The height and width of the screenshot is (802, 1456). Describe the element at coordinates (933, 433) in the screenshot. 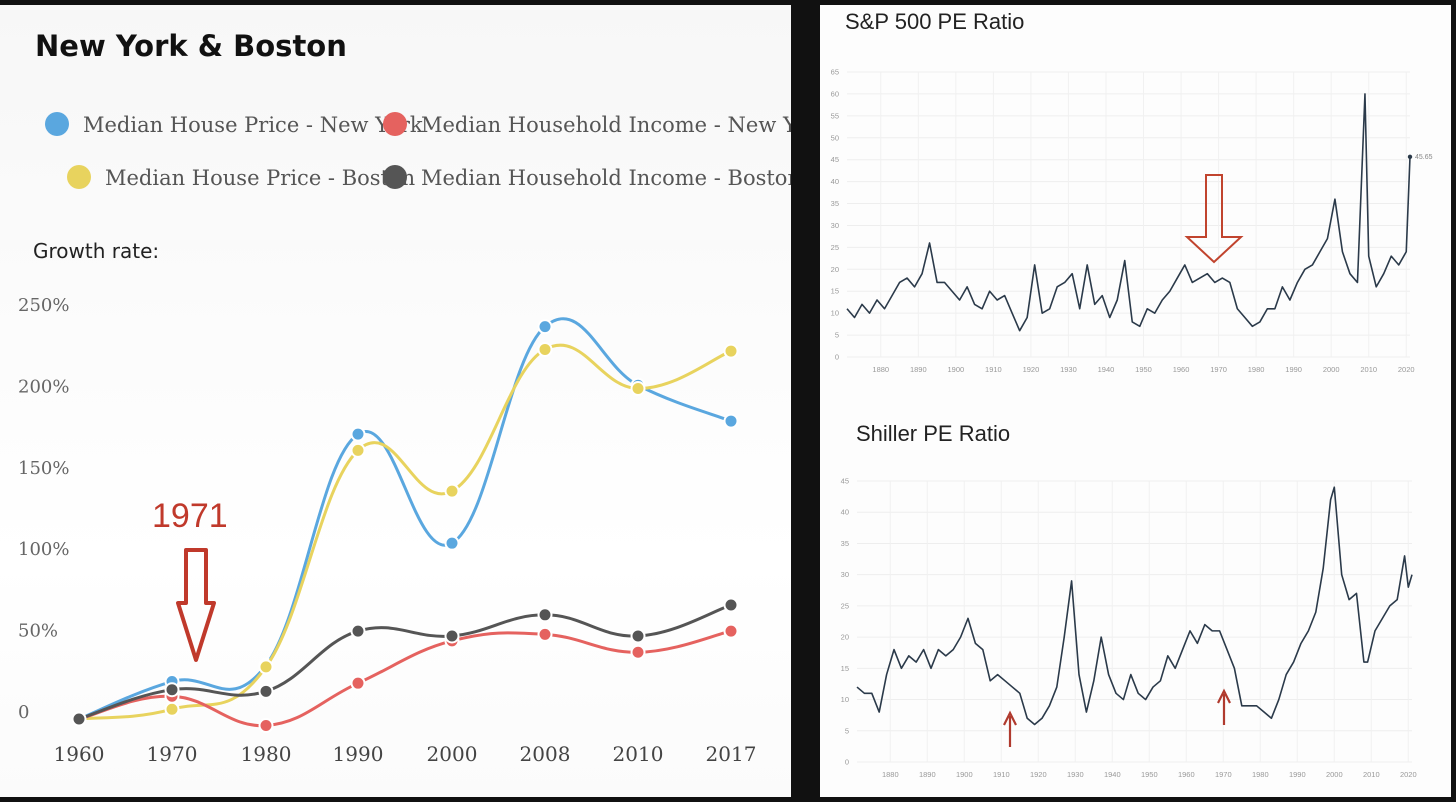

I see `shiller-chart-title: Shiller PE Ratio` at that location.